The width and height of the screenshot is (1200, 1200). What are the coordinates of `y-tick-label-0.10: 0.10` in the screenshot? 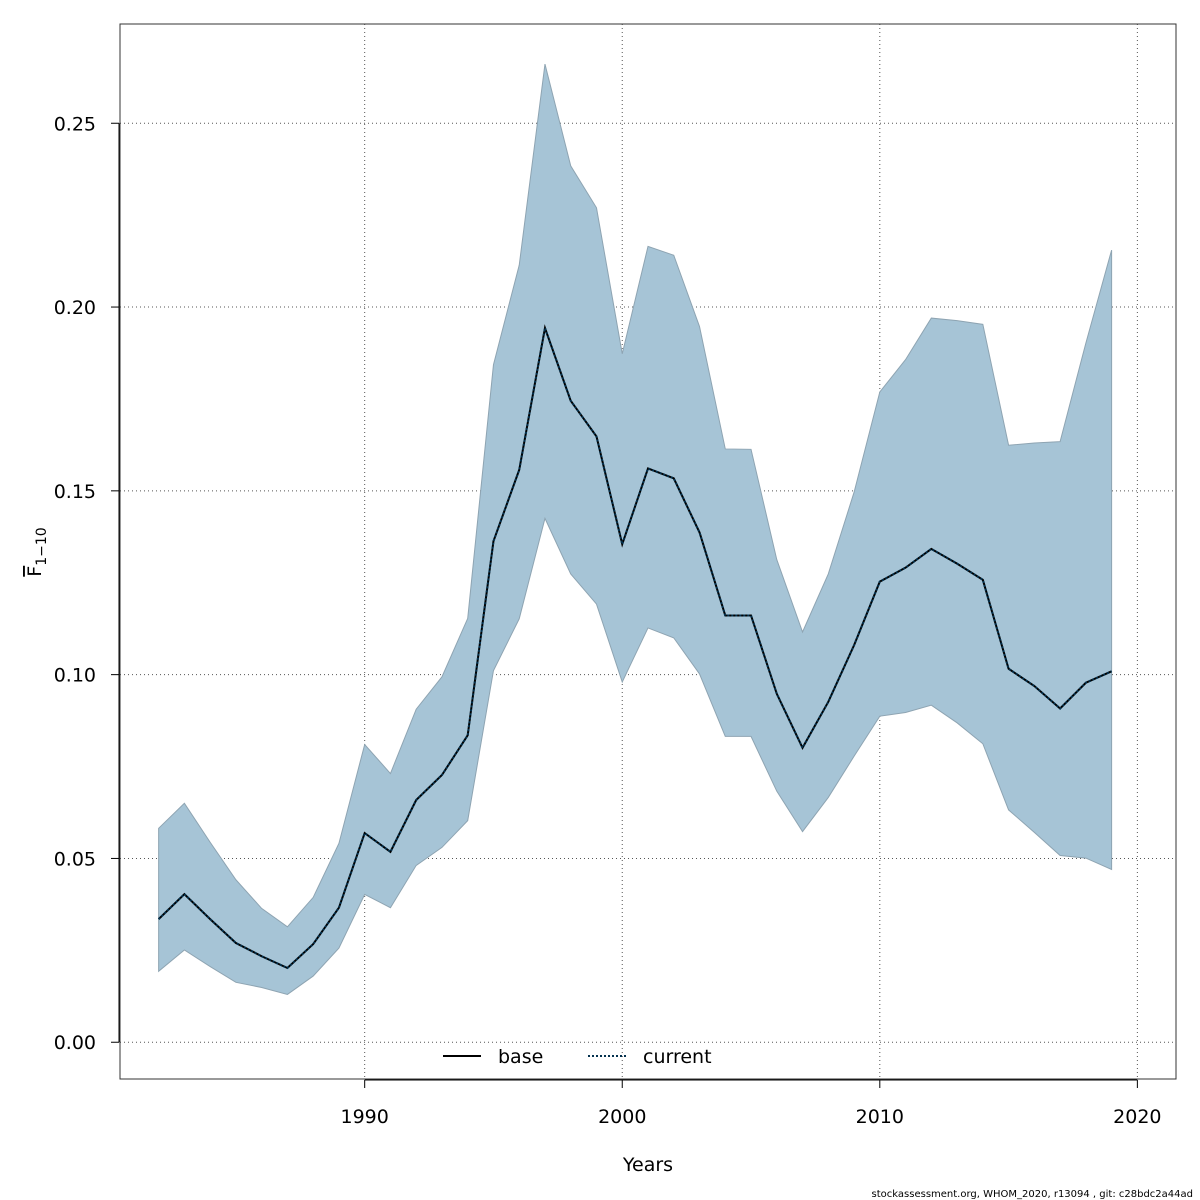 It's located at (75, 676).